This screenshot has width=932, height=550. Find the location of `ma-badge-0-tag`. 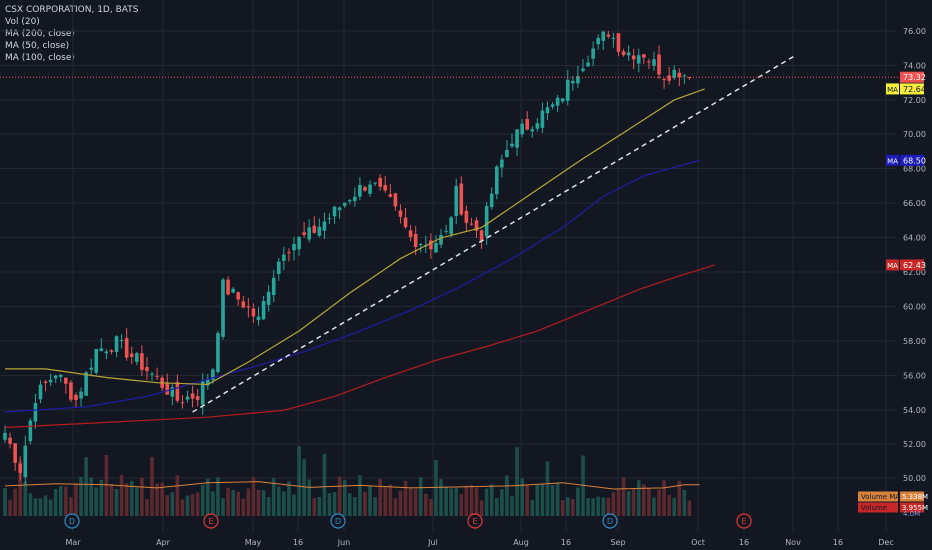

ma-badge-0-tag is located at coordinates (892, 89).